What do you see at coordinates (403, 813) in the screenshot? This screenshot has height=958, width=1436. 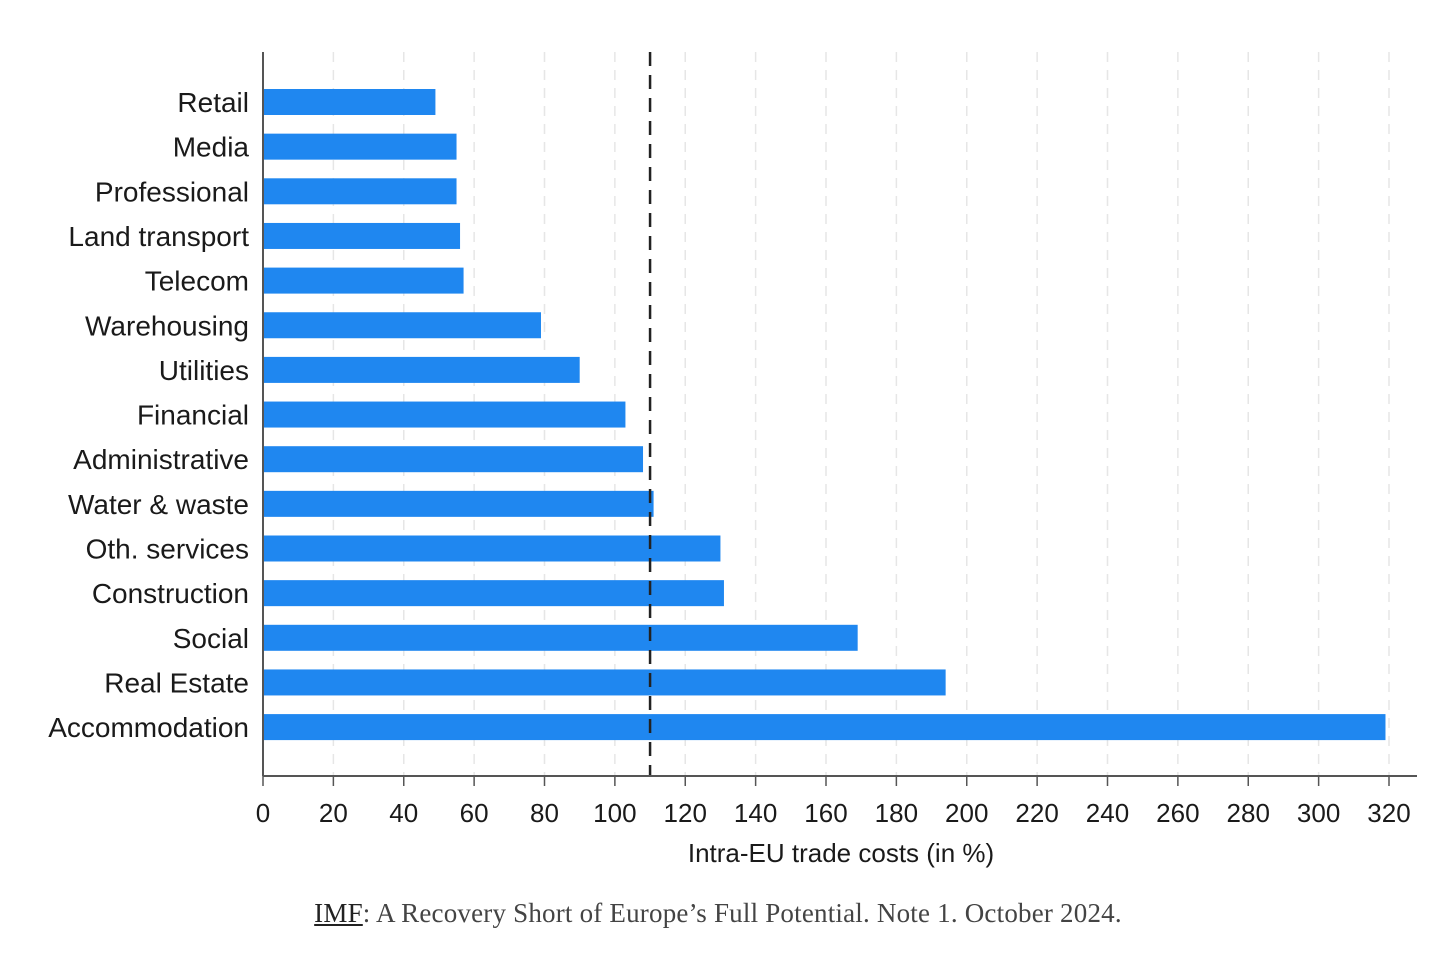 I see `x-tick-label: 40` at bounding box center [403, 813].